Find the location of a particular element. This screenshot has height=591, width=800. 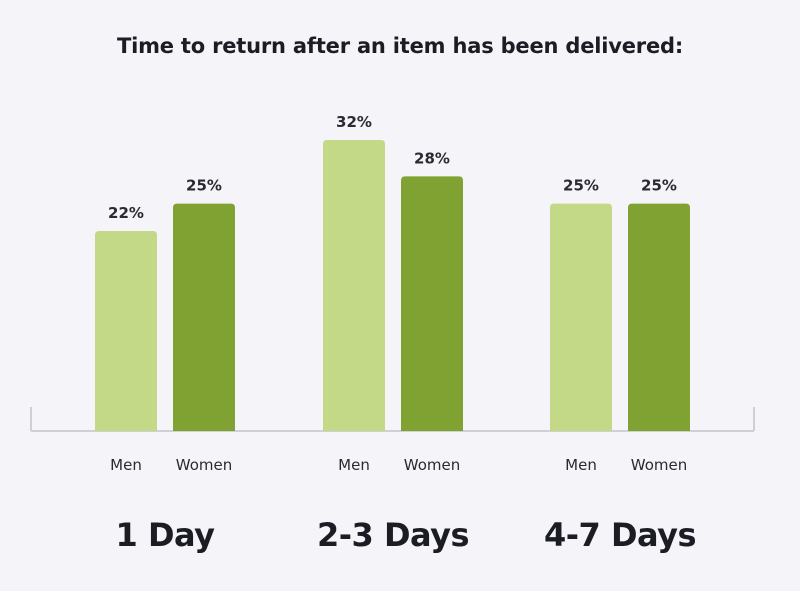

category-label: 4-7 Days is located at coordinates (620, 535).